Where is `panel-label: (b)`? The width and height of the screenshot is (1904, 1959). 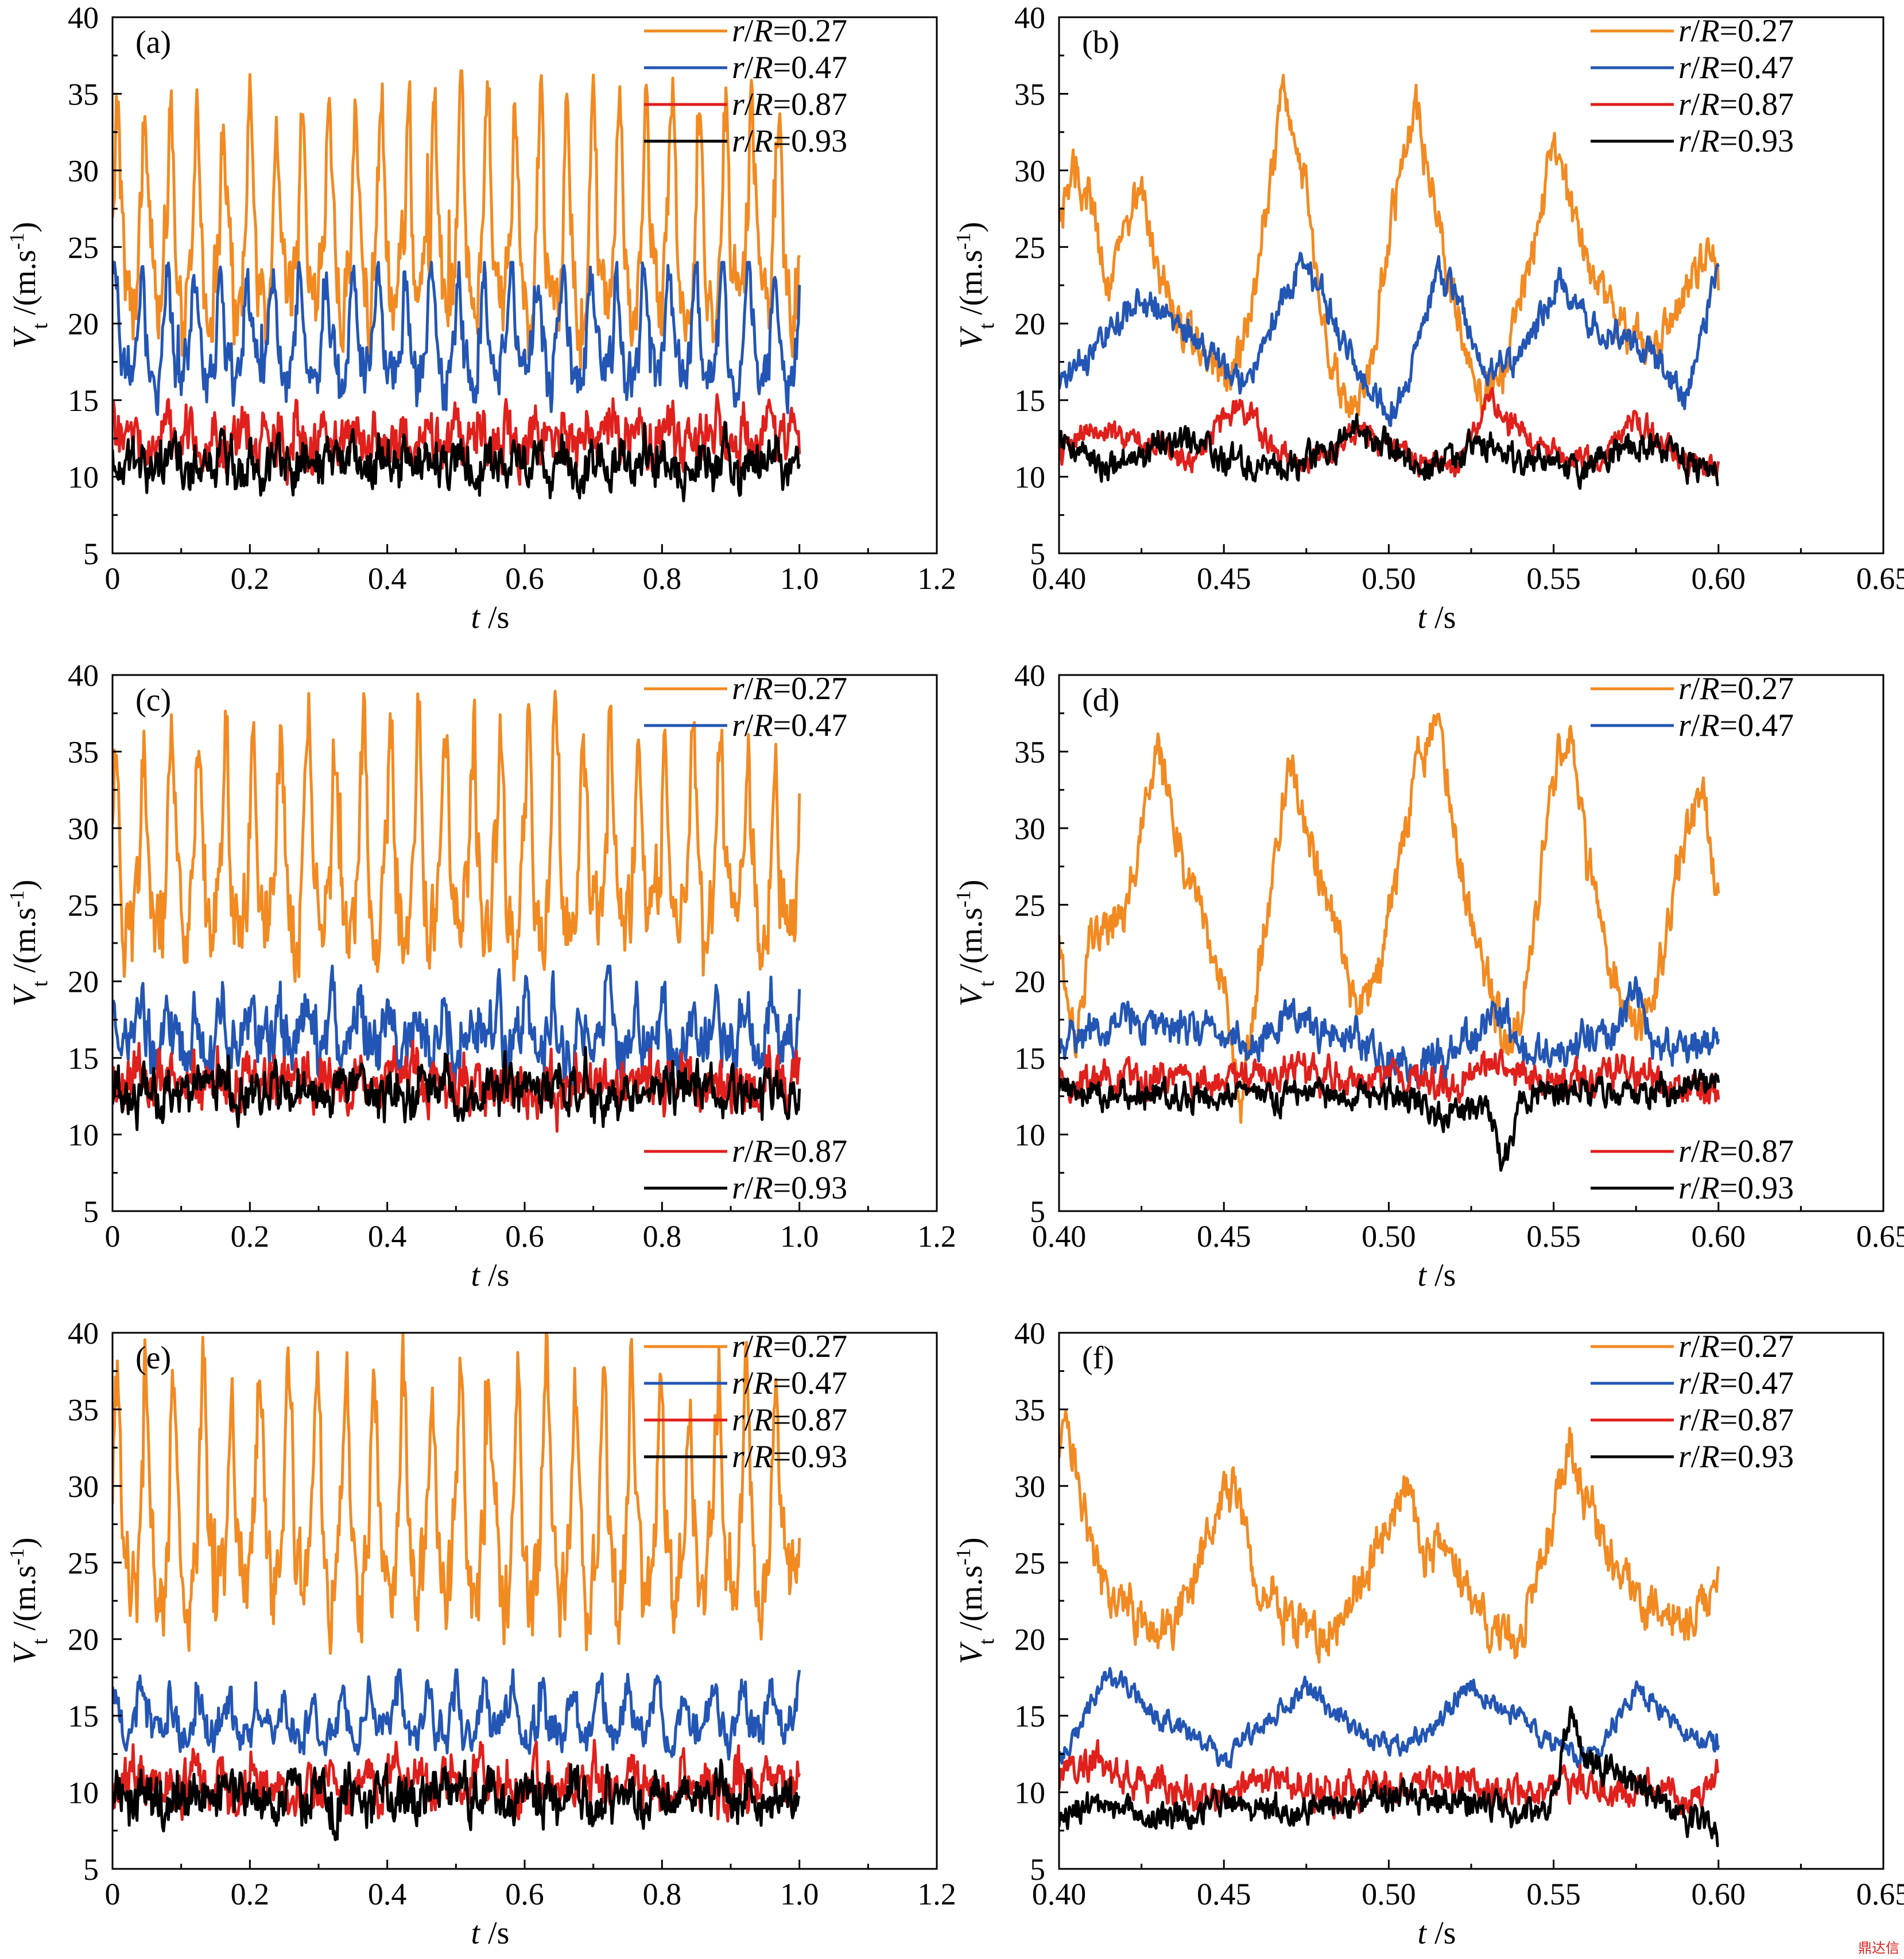 panel-label: (b) is located at coordinates (1100, 42).